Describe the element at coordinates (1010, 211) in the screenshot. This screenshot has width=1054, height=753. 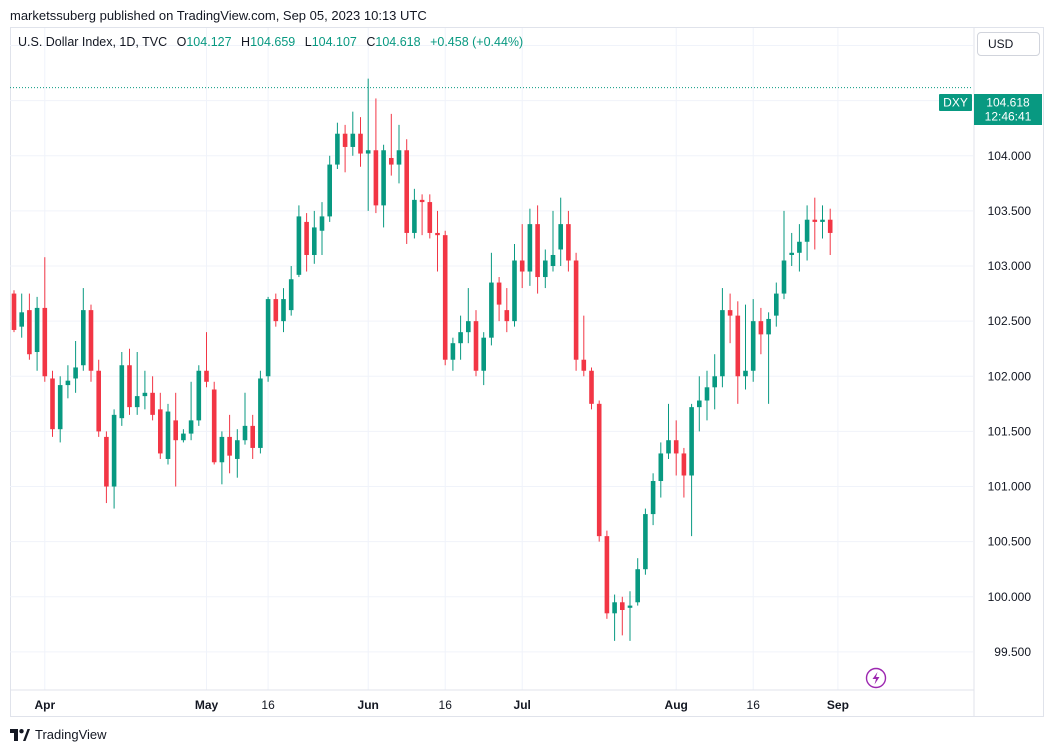
I see `y-tick-label: 103.500` at that location.